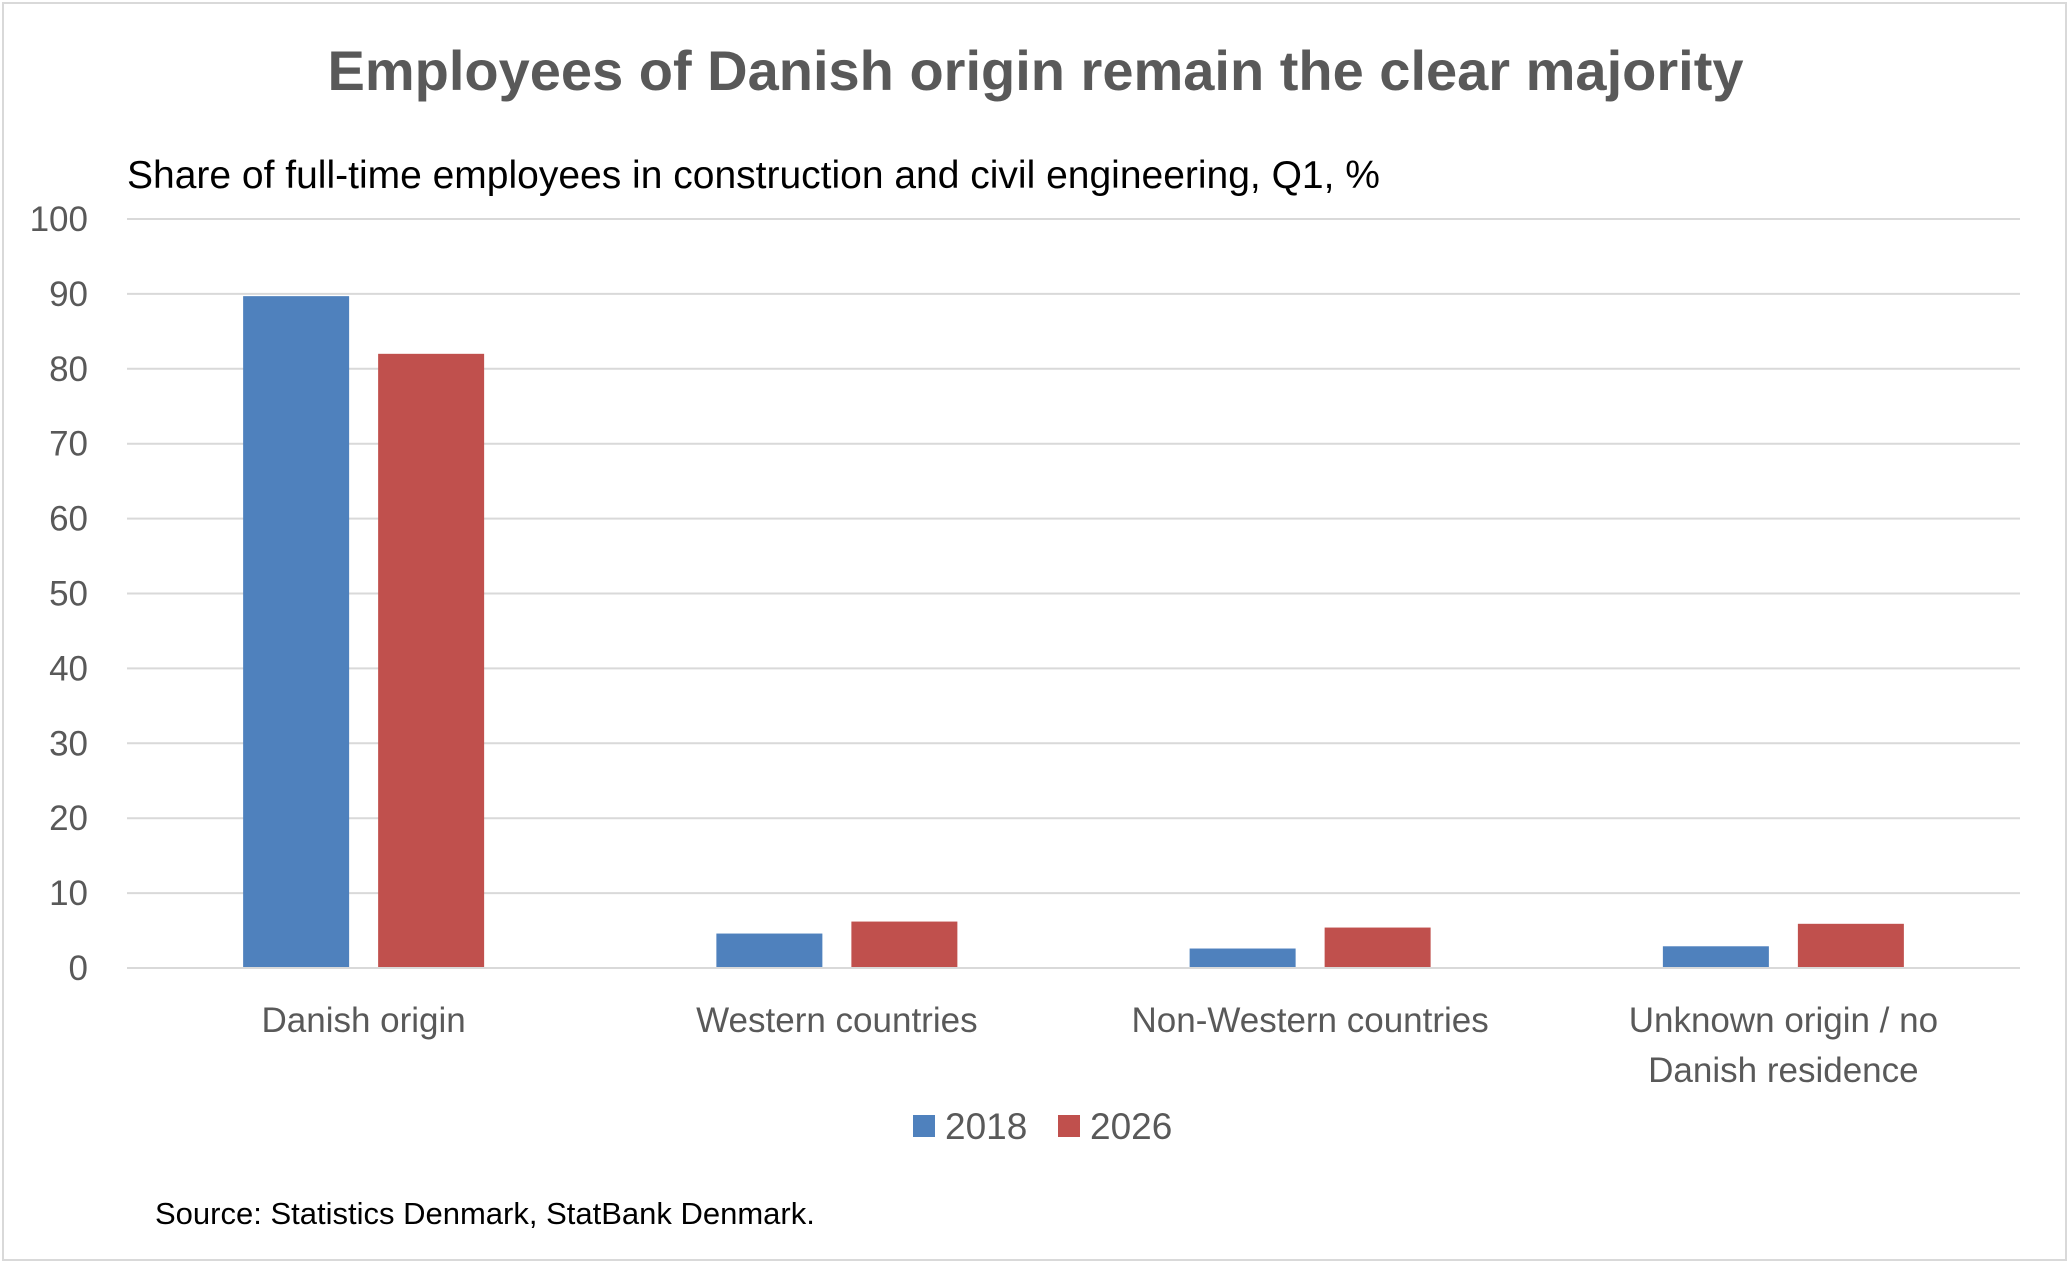  Describe the element at coordinates (1309, 1020) in the screenshot. I see `x-tick-label: Non-Western countries` at that location.